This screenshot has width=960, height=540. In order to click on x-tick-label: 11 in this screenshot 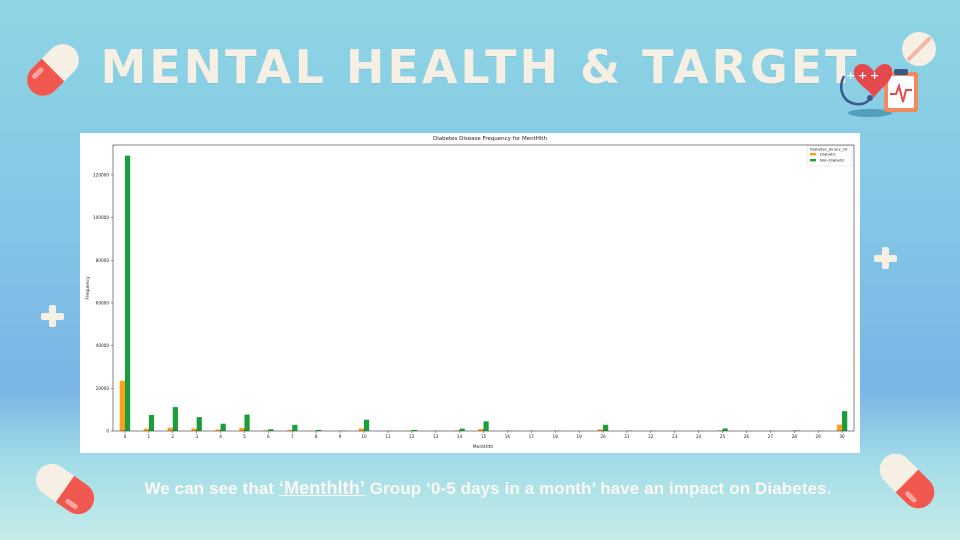, I will do `click(388, 436)`.